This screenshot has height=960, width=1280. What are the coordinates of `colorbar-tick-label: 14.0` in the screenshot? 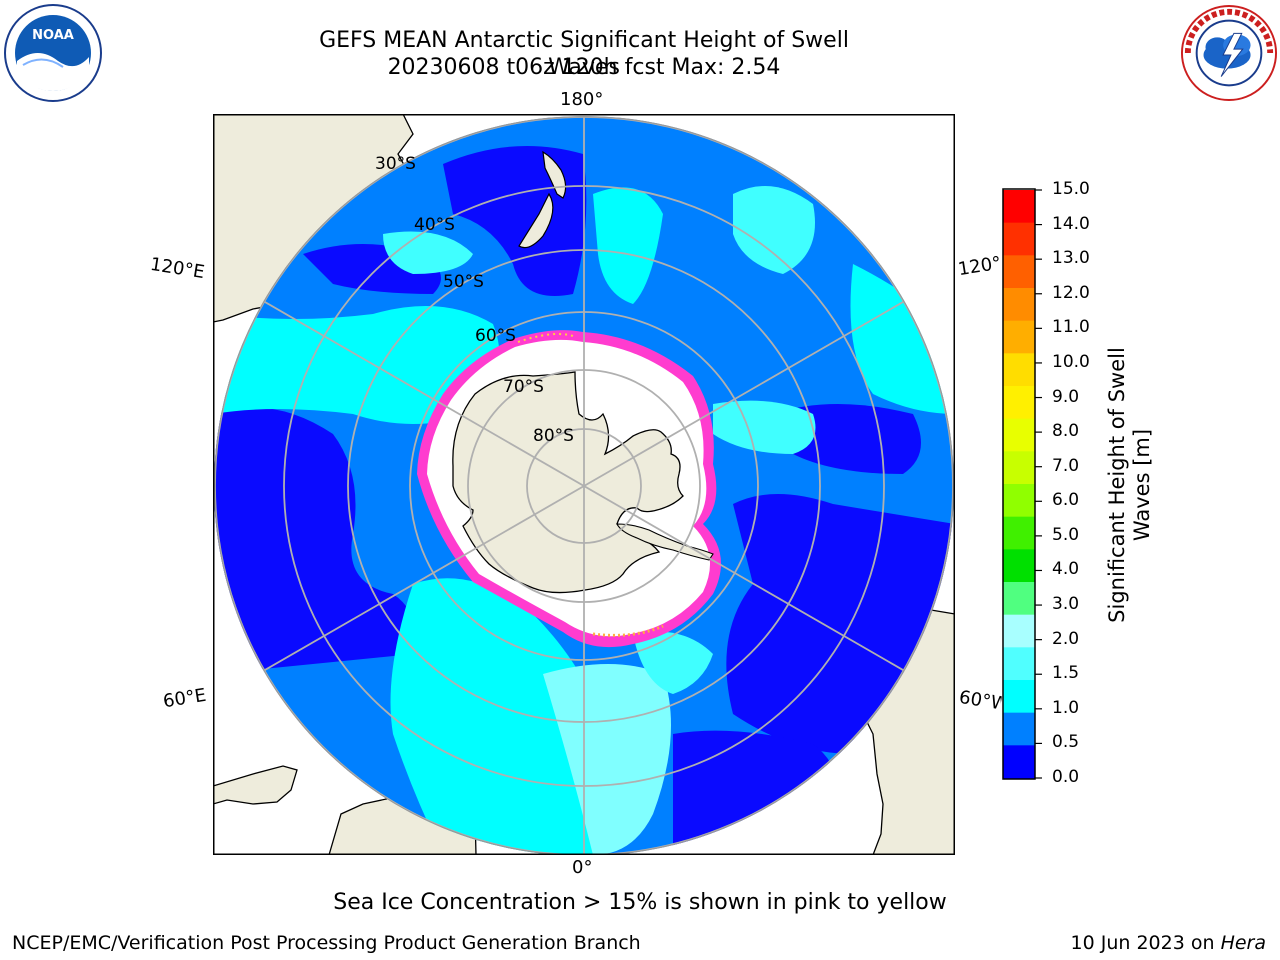 It's located at (1071, 223).